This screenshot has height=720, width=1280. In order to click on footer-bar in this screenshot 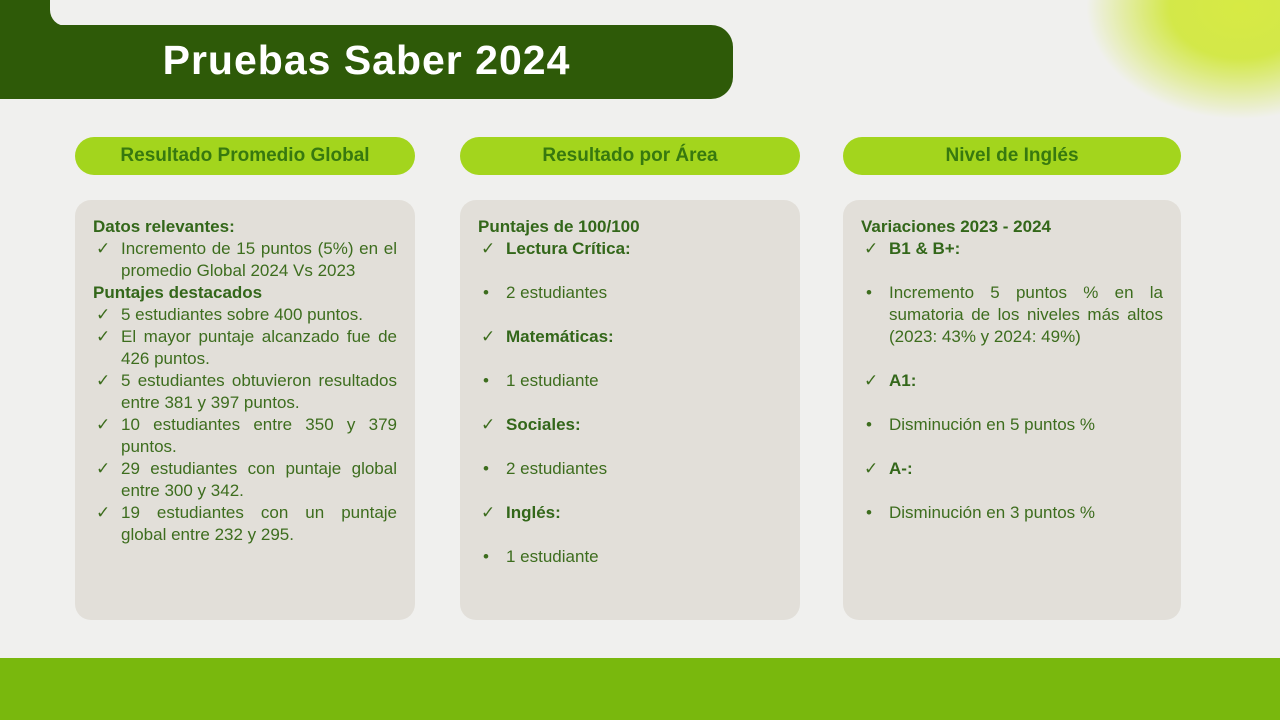, I will do `click(640, 689)`.